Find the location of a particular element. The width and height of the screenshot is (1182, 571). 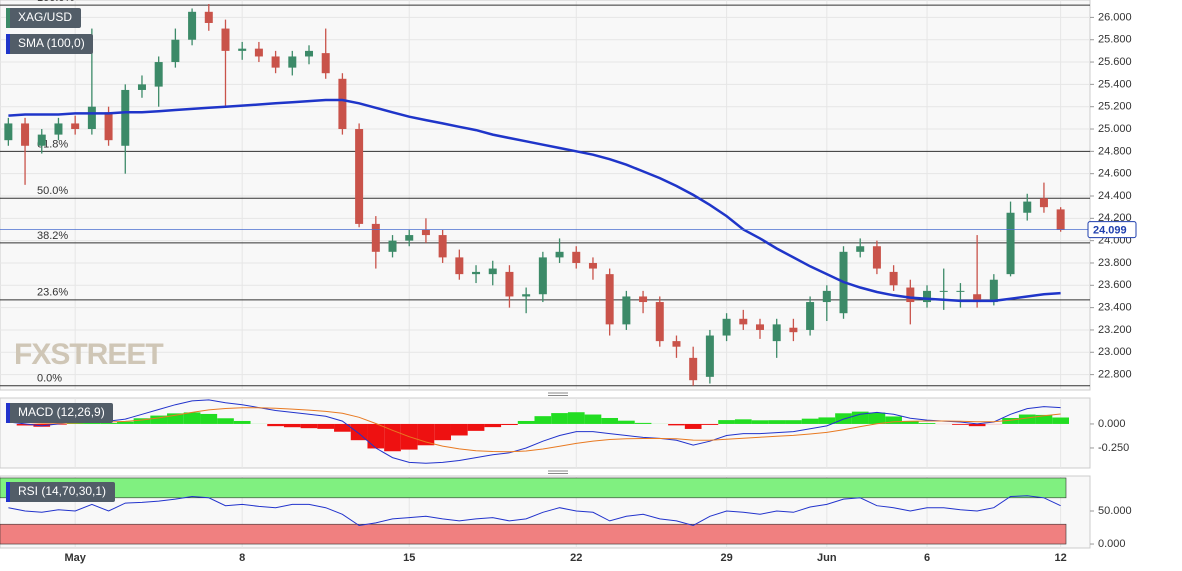

panel-handle is located at coordinates (558, 433).